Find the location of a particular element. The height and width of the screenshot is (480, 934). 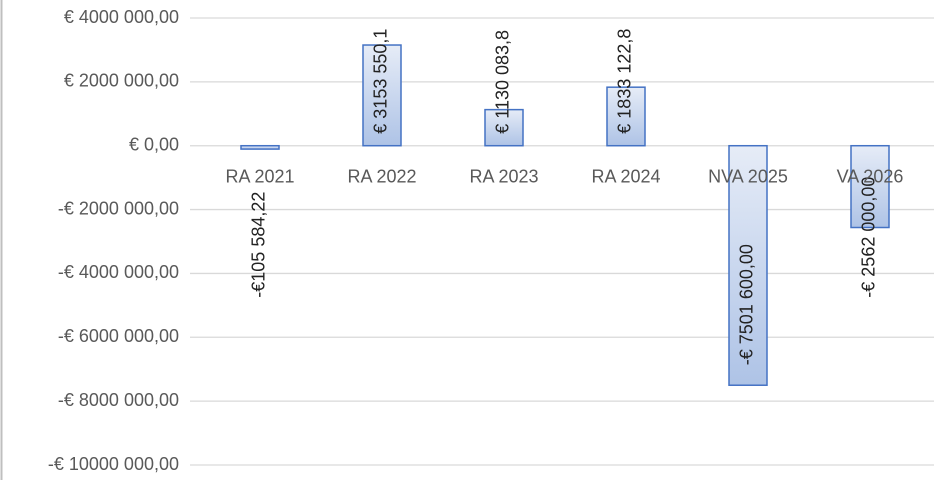

y-tick-label: -€ 4000 000,00 is located at coordinates (118, 272).